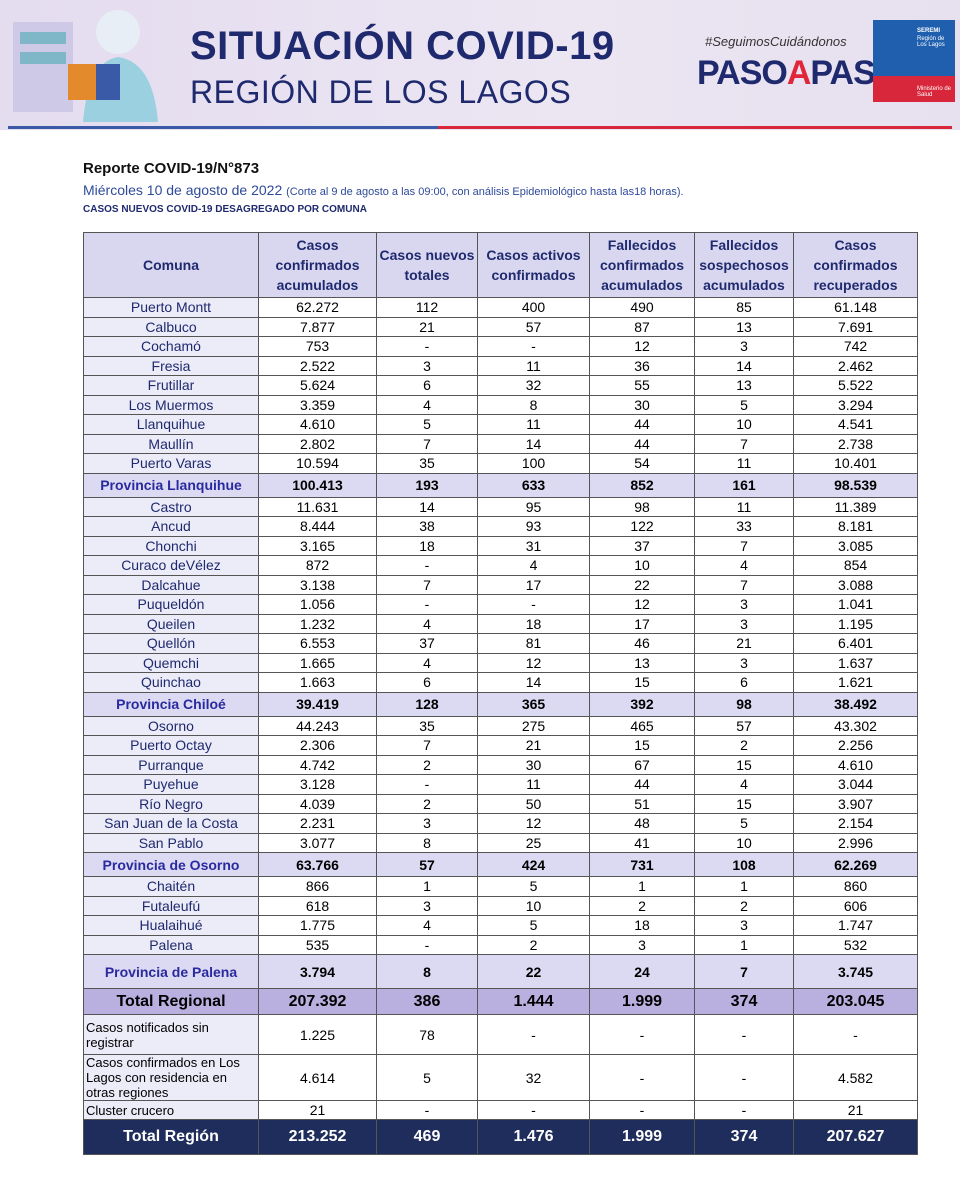 This screenshot has width=960, height=1200. I want to click on cell: 872, so click(317, 565).